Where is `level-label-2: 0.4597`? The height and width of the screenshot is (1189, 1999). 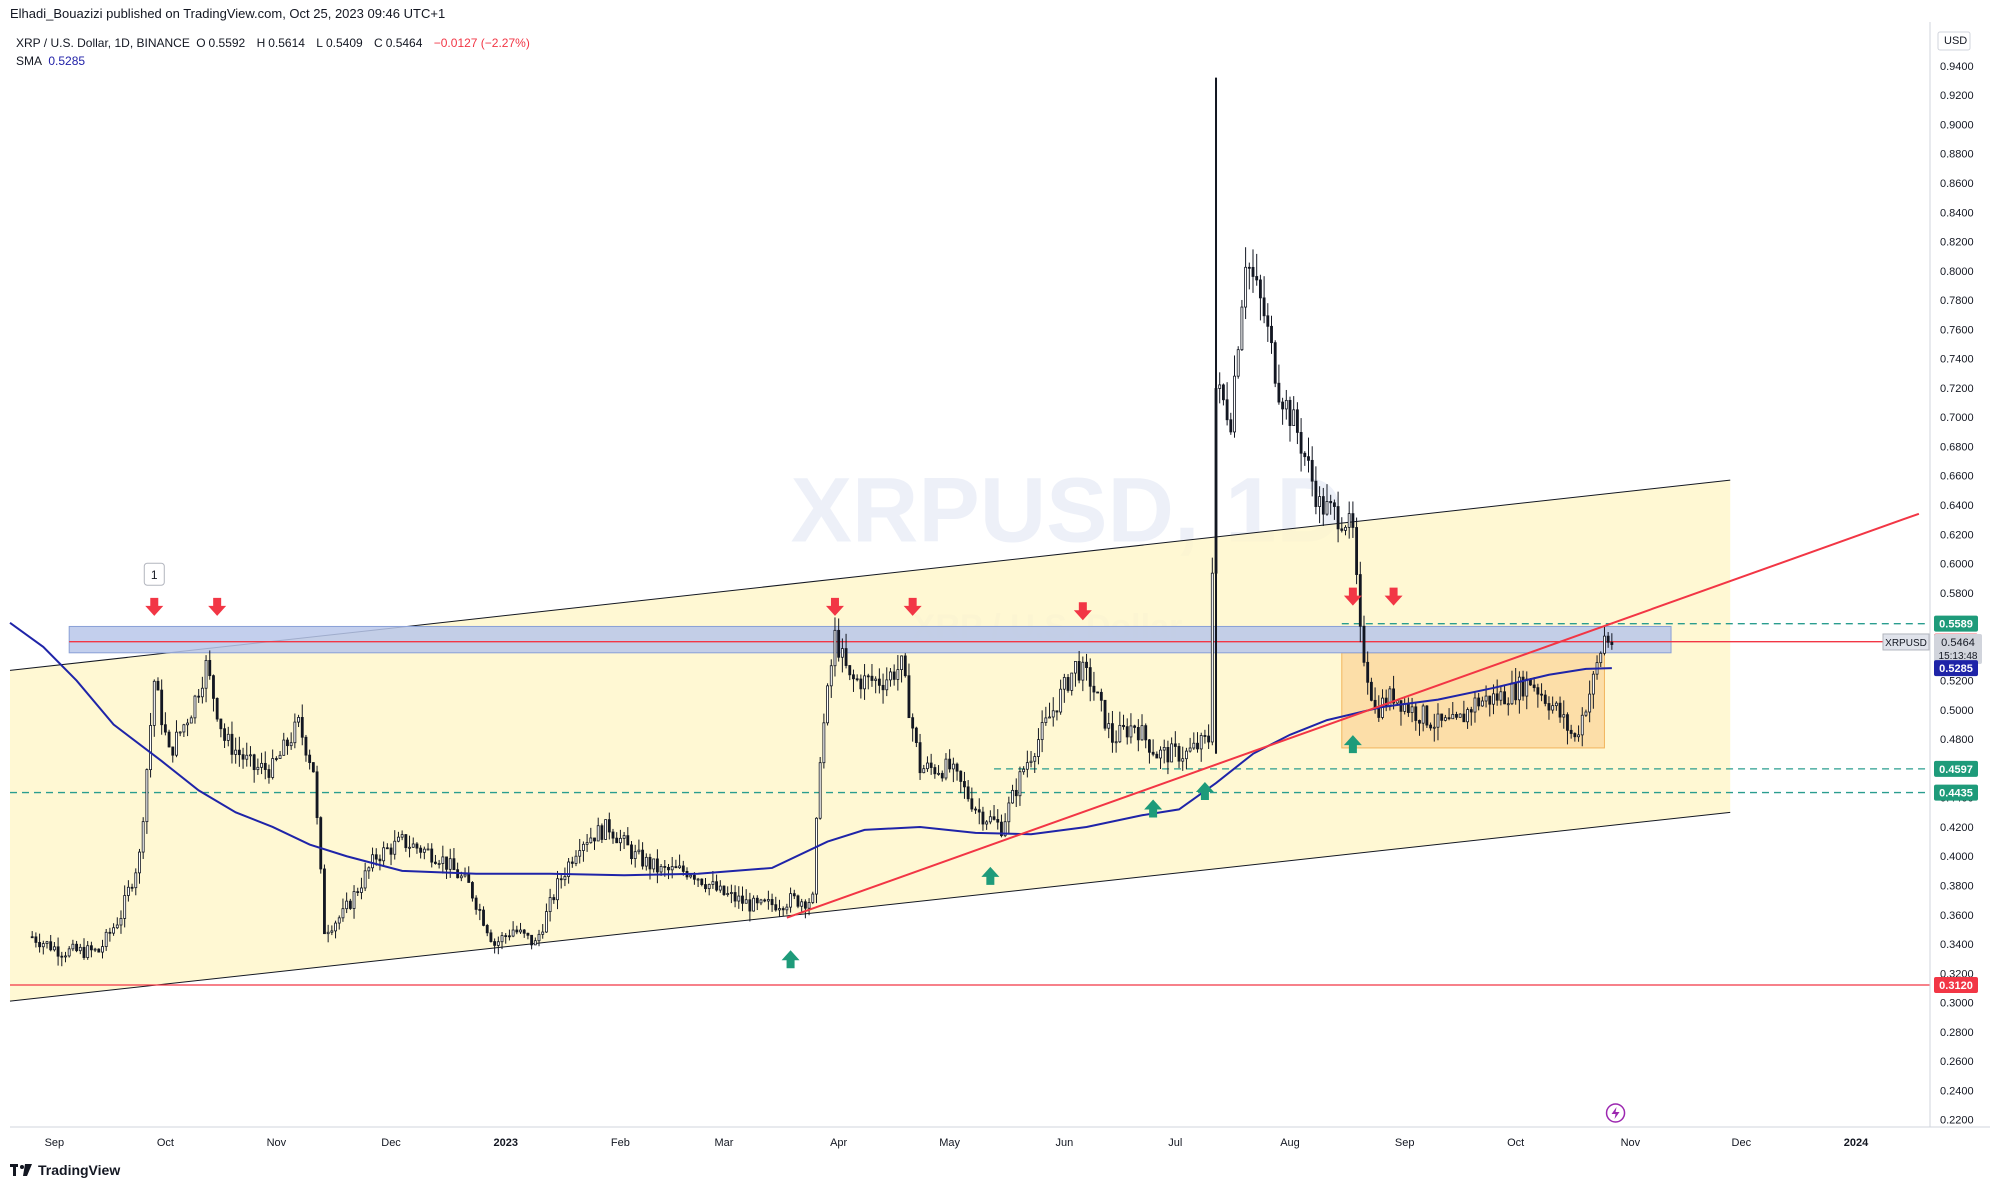 level-label-2: 0.4597 is located at coordinates (1956, 770).